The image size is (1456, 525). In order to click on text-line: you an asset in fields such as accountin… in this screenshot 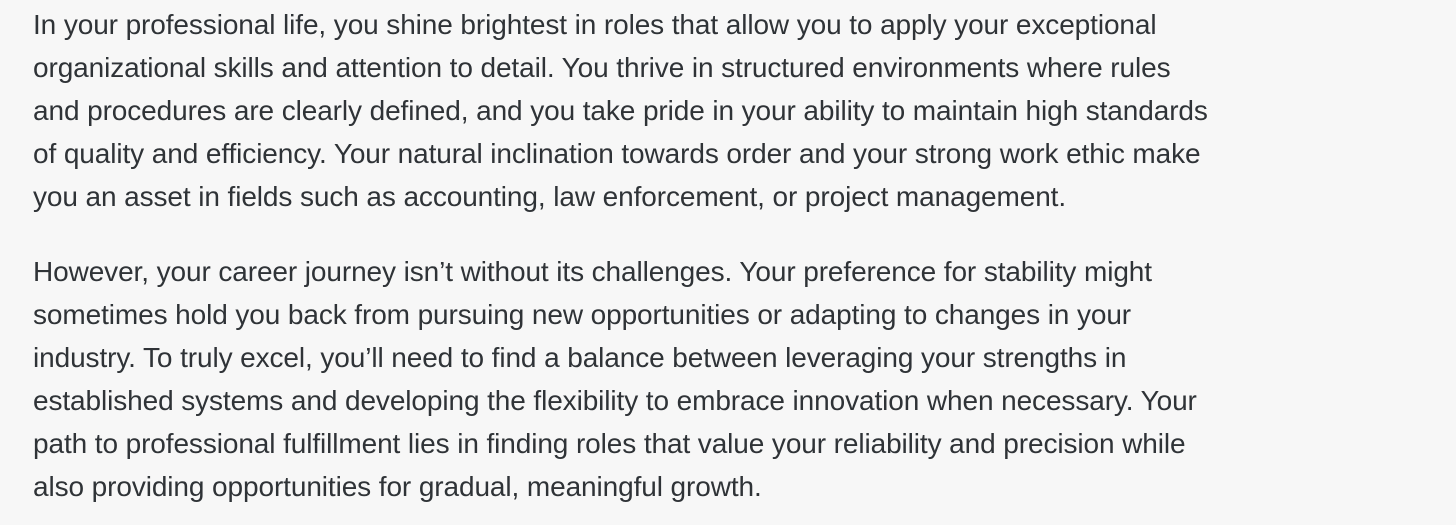, I will do `click(550, 196)`.